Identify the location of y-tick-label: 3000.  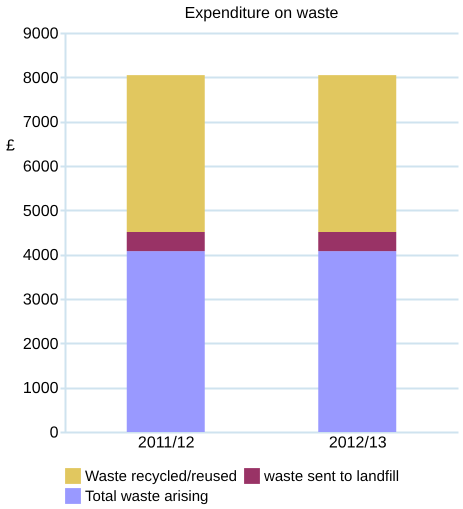
(40, 300).